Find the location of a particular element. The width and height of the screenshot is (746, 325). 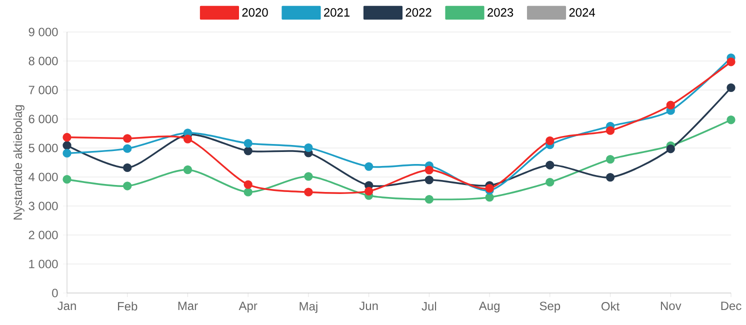

x-tick-label: Nov is located at coordinates (671, 306).